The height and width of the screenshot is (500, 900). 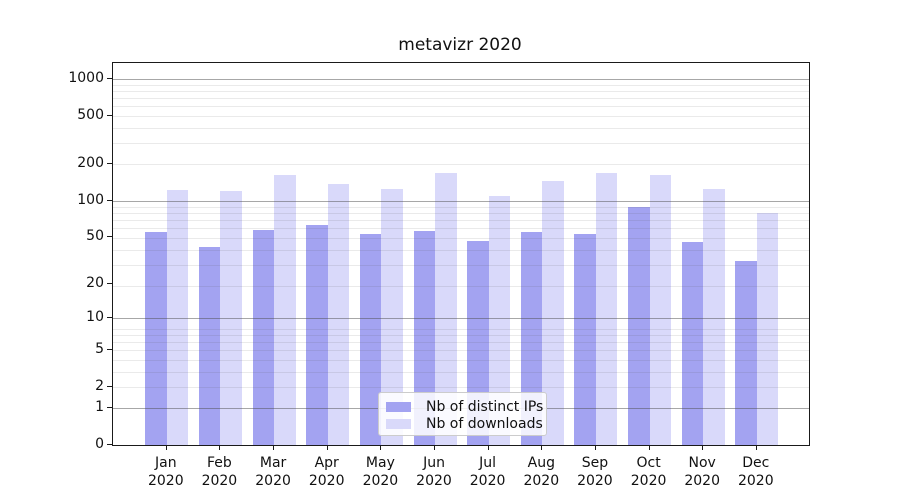 What do you see at coordinates (424, 337) in the screenshot?
I see `bar-distinct-ips-jun` at bounding box center [424, 337].